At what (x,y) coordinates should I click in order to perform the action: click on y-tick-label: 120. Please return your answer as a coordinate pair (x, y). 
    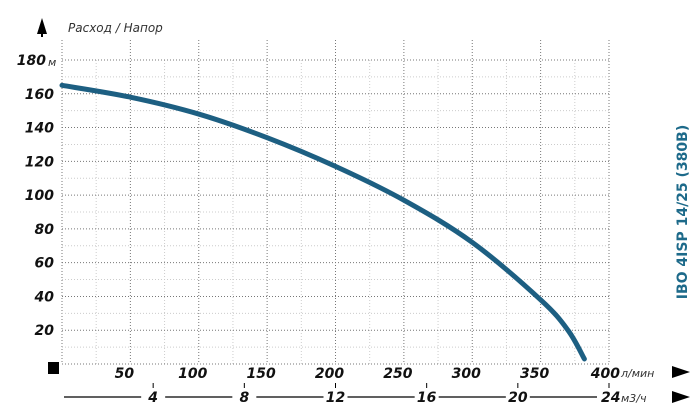
    Looking at the image, I should click on (39, 162).